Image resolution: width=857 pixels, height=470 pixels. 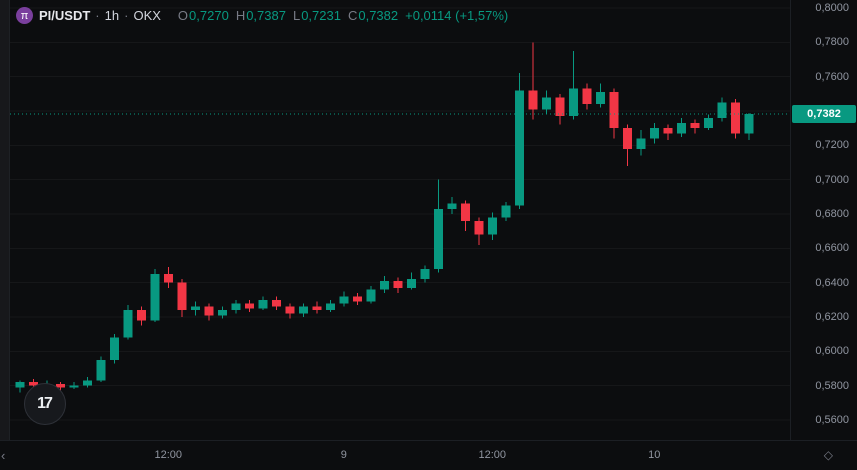 I want to click on scroll-left-icon: ‹, so click(x=3, y=455).